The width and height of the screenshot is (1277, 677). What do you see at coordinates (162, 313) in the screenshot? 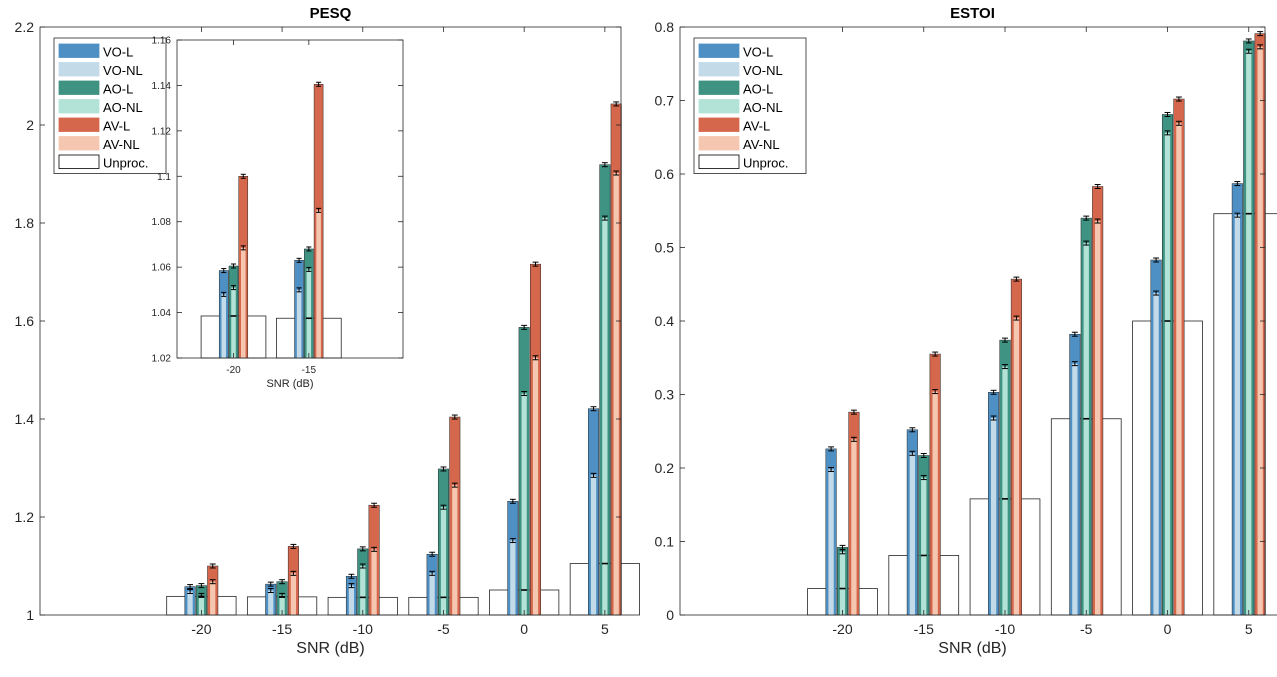
I see `y-tick-label: 1.04` at bounding box center [162, 313].